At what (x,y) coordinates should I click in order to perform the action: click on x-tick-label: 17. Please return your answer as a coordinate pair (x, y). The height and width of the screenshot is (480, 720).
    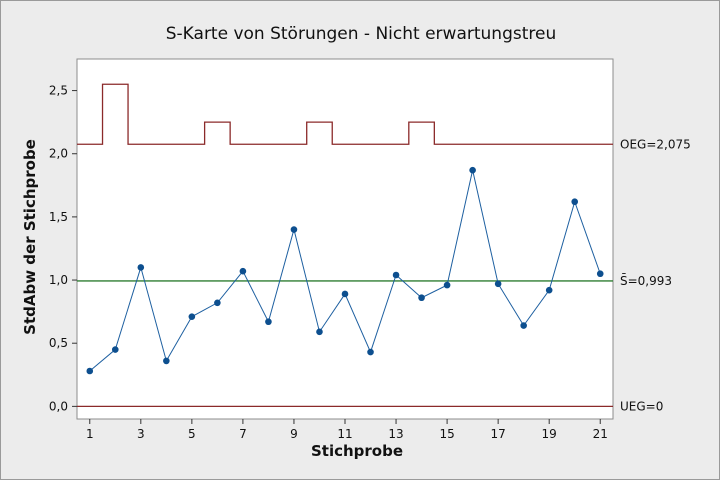
    Looking at the image, I should click on (498, 434).